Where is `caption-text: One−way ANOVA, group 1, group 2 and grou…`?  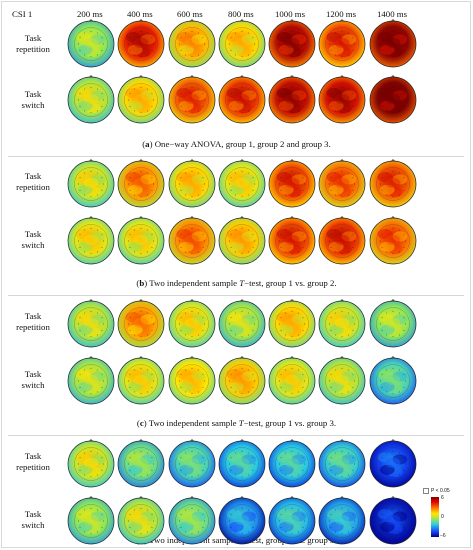
caption-text: One−way ANOVA, group 1, group 2 and grou… is located at coordinates (242, 144).